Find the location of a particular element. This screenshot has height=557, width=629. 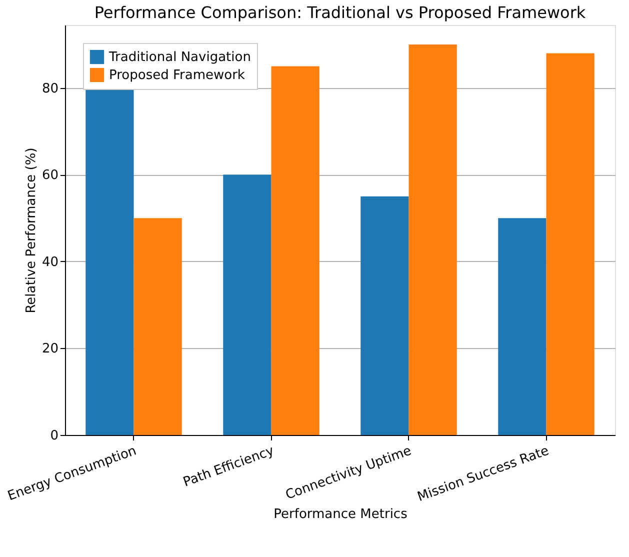

y-tick-label: 0 is located at coordinates (54, 436).